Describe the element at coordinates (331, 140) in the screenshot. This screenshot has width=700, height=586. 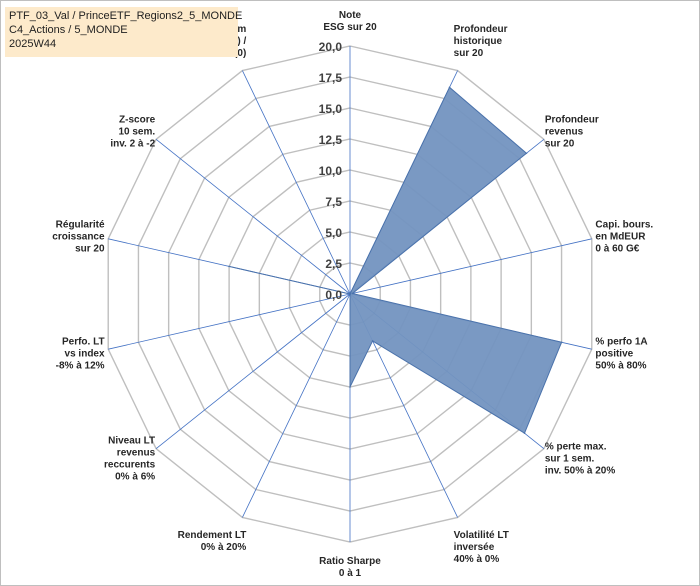
I see `tick-label: 12,5` at that location.